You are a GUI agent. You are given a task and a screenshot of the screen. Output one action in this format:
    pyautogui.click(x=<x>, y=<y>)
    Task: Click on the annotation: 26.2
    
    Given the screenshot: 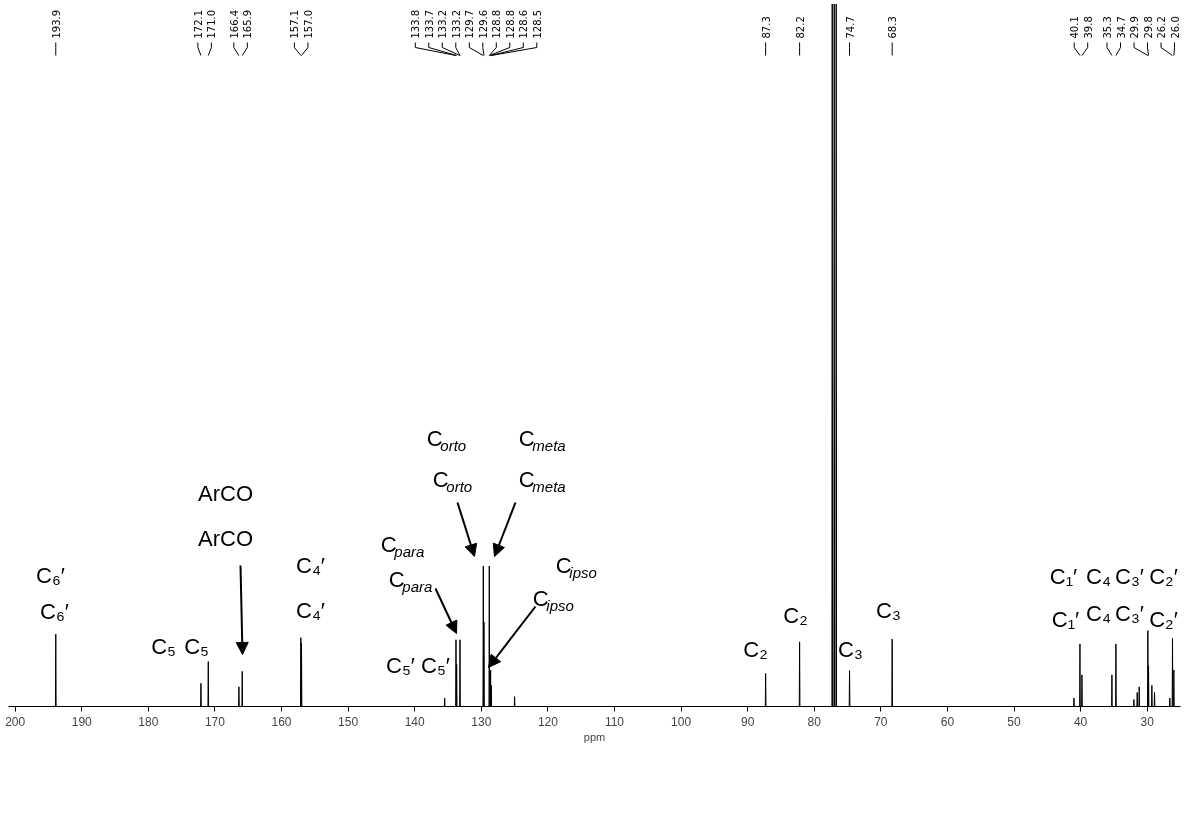 What is the action you would take?
    pyautogui.click(x=1161, y=27)
    